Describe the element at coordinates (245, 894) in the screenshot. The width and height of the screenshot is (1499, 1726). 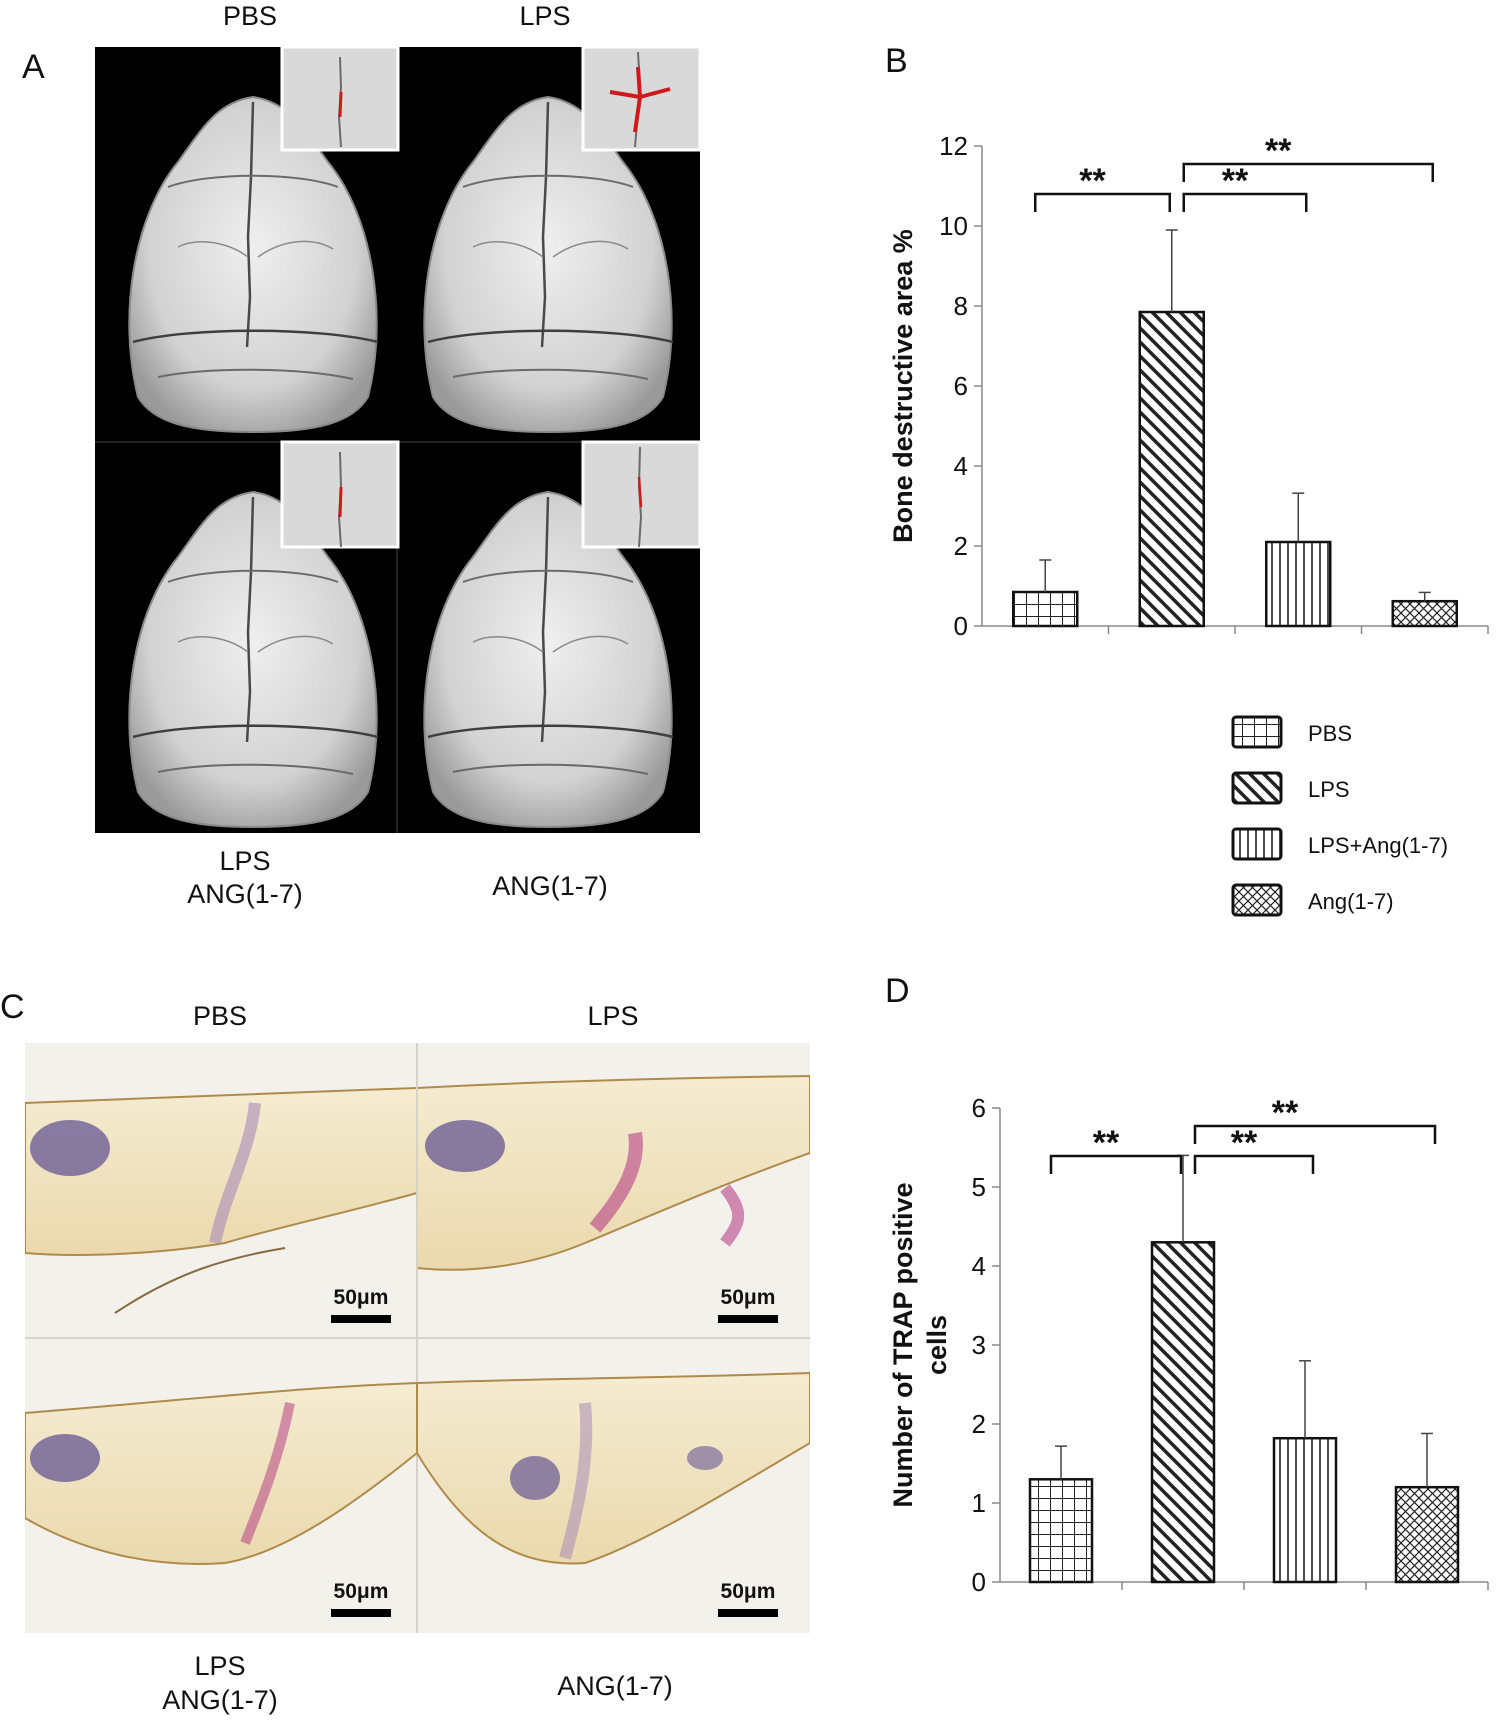
I see `panel-a-label-lps-ang-line2: ANG(1-7)` at that location.